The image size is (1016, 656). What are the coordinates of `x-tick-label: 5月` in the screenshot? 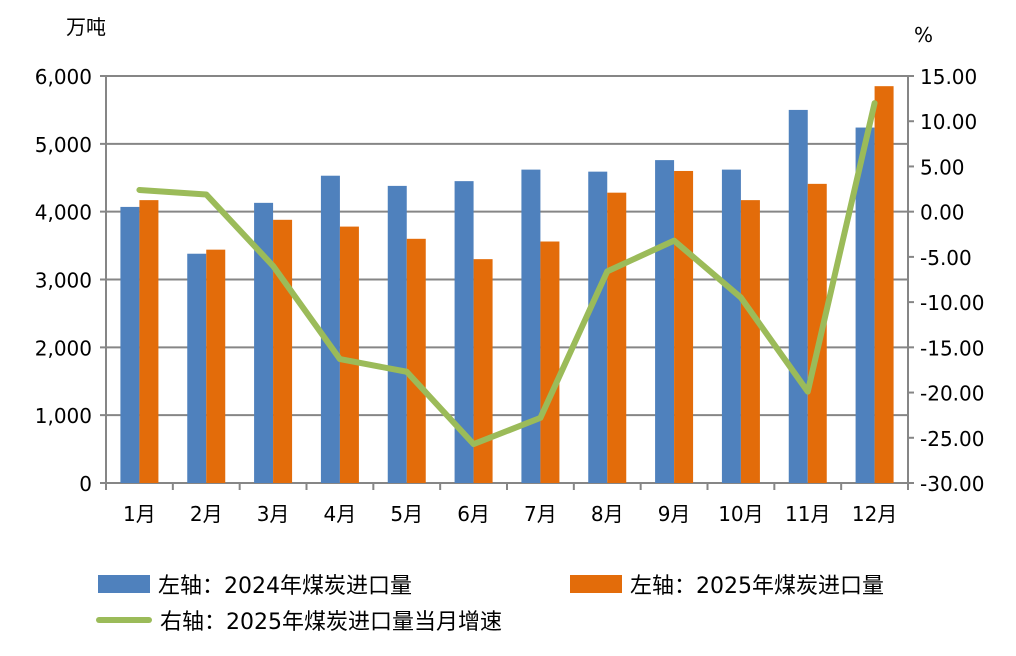 It's located at (406, 514).